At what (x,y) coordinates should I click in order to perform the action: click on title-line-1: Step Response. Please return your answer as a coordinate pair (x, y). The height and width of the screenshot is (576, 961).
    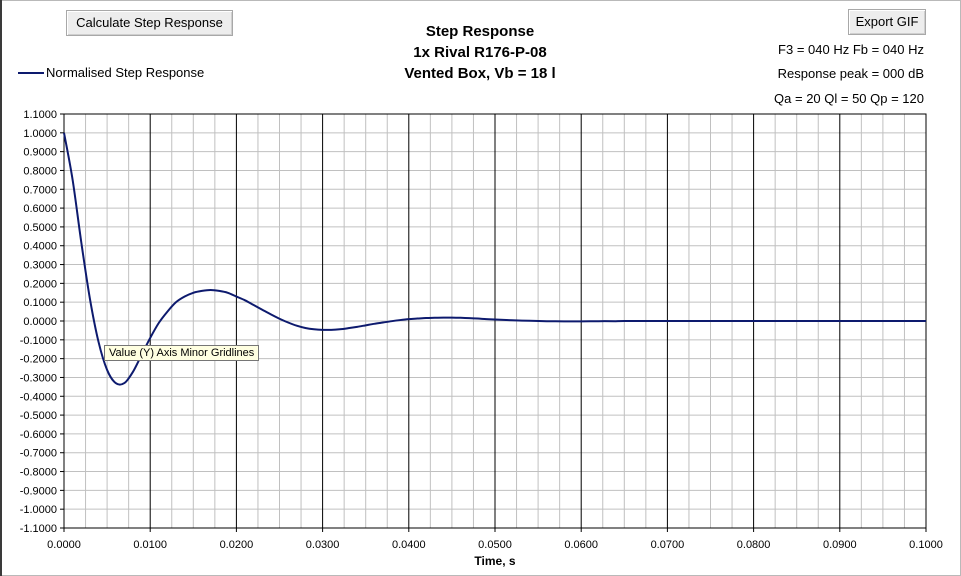
    Looking at the image, I should click on (480, 31).